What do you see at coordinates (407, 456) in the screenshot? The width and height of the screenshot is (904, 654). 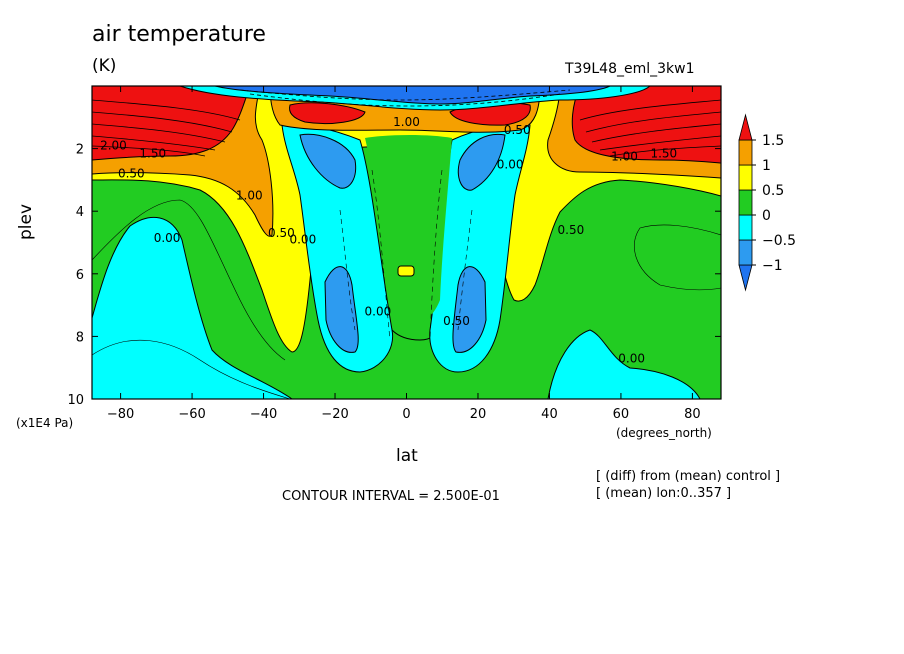 I see `x-axis-label: lat` at bounding box center [407, 456].